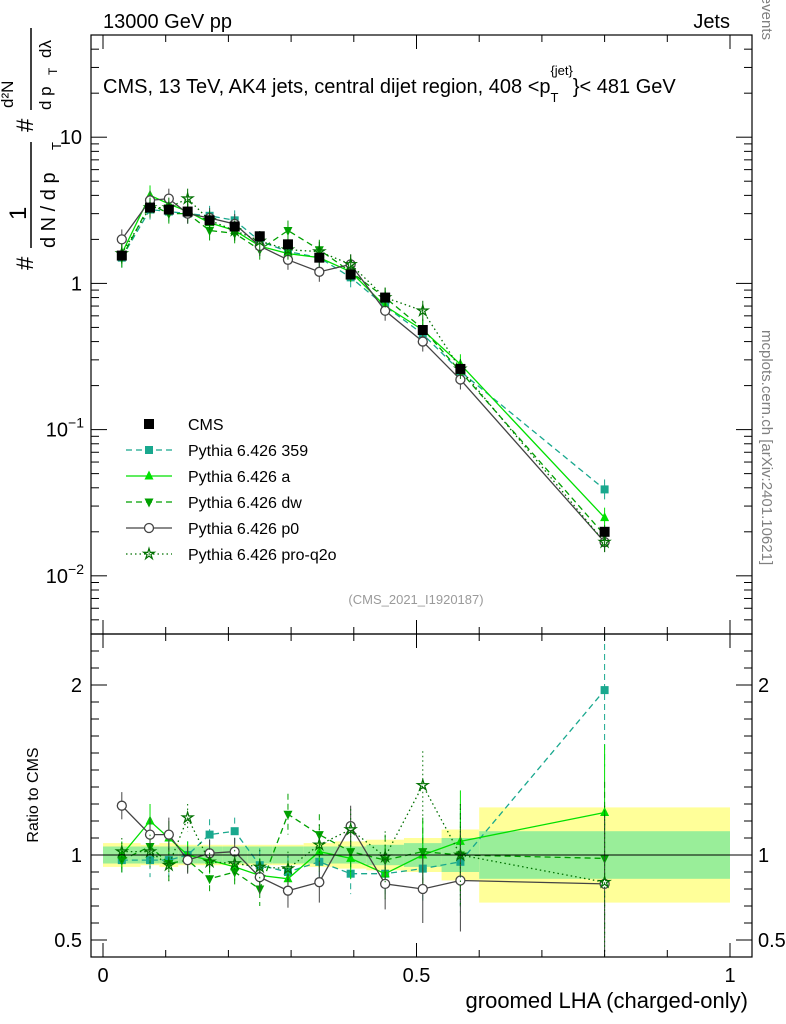 This screenshot has width=786, height=1024. What do you see at coordinates (49, 210) in the screenshot?
I see `svg-text: d N / d p` at bounding box center [49, 210].